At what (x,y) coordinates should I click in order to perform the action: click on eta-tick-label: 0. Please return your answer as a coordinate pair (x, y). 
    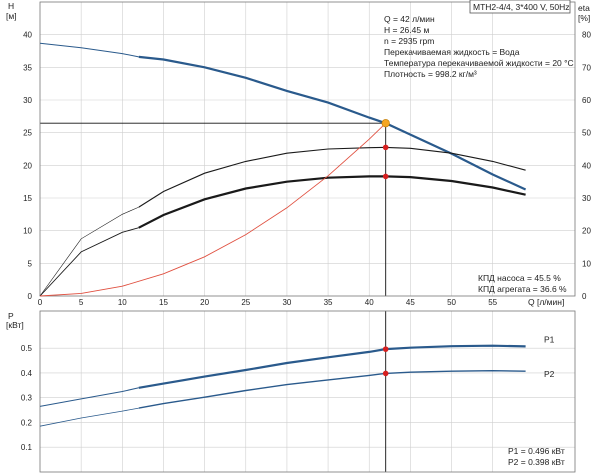
    Looking at the image, I should click on (584, 296).